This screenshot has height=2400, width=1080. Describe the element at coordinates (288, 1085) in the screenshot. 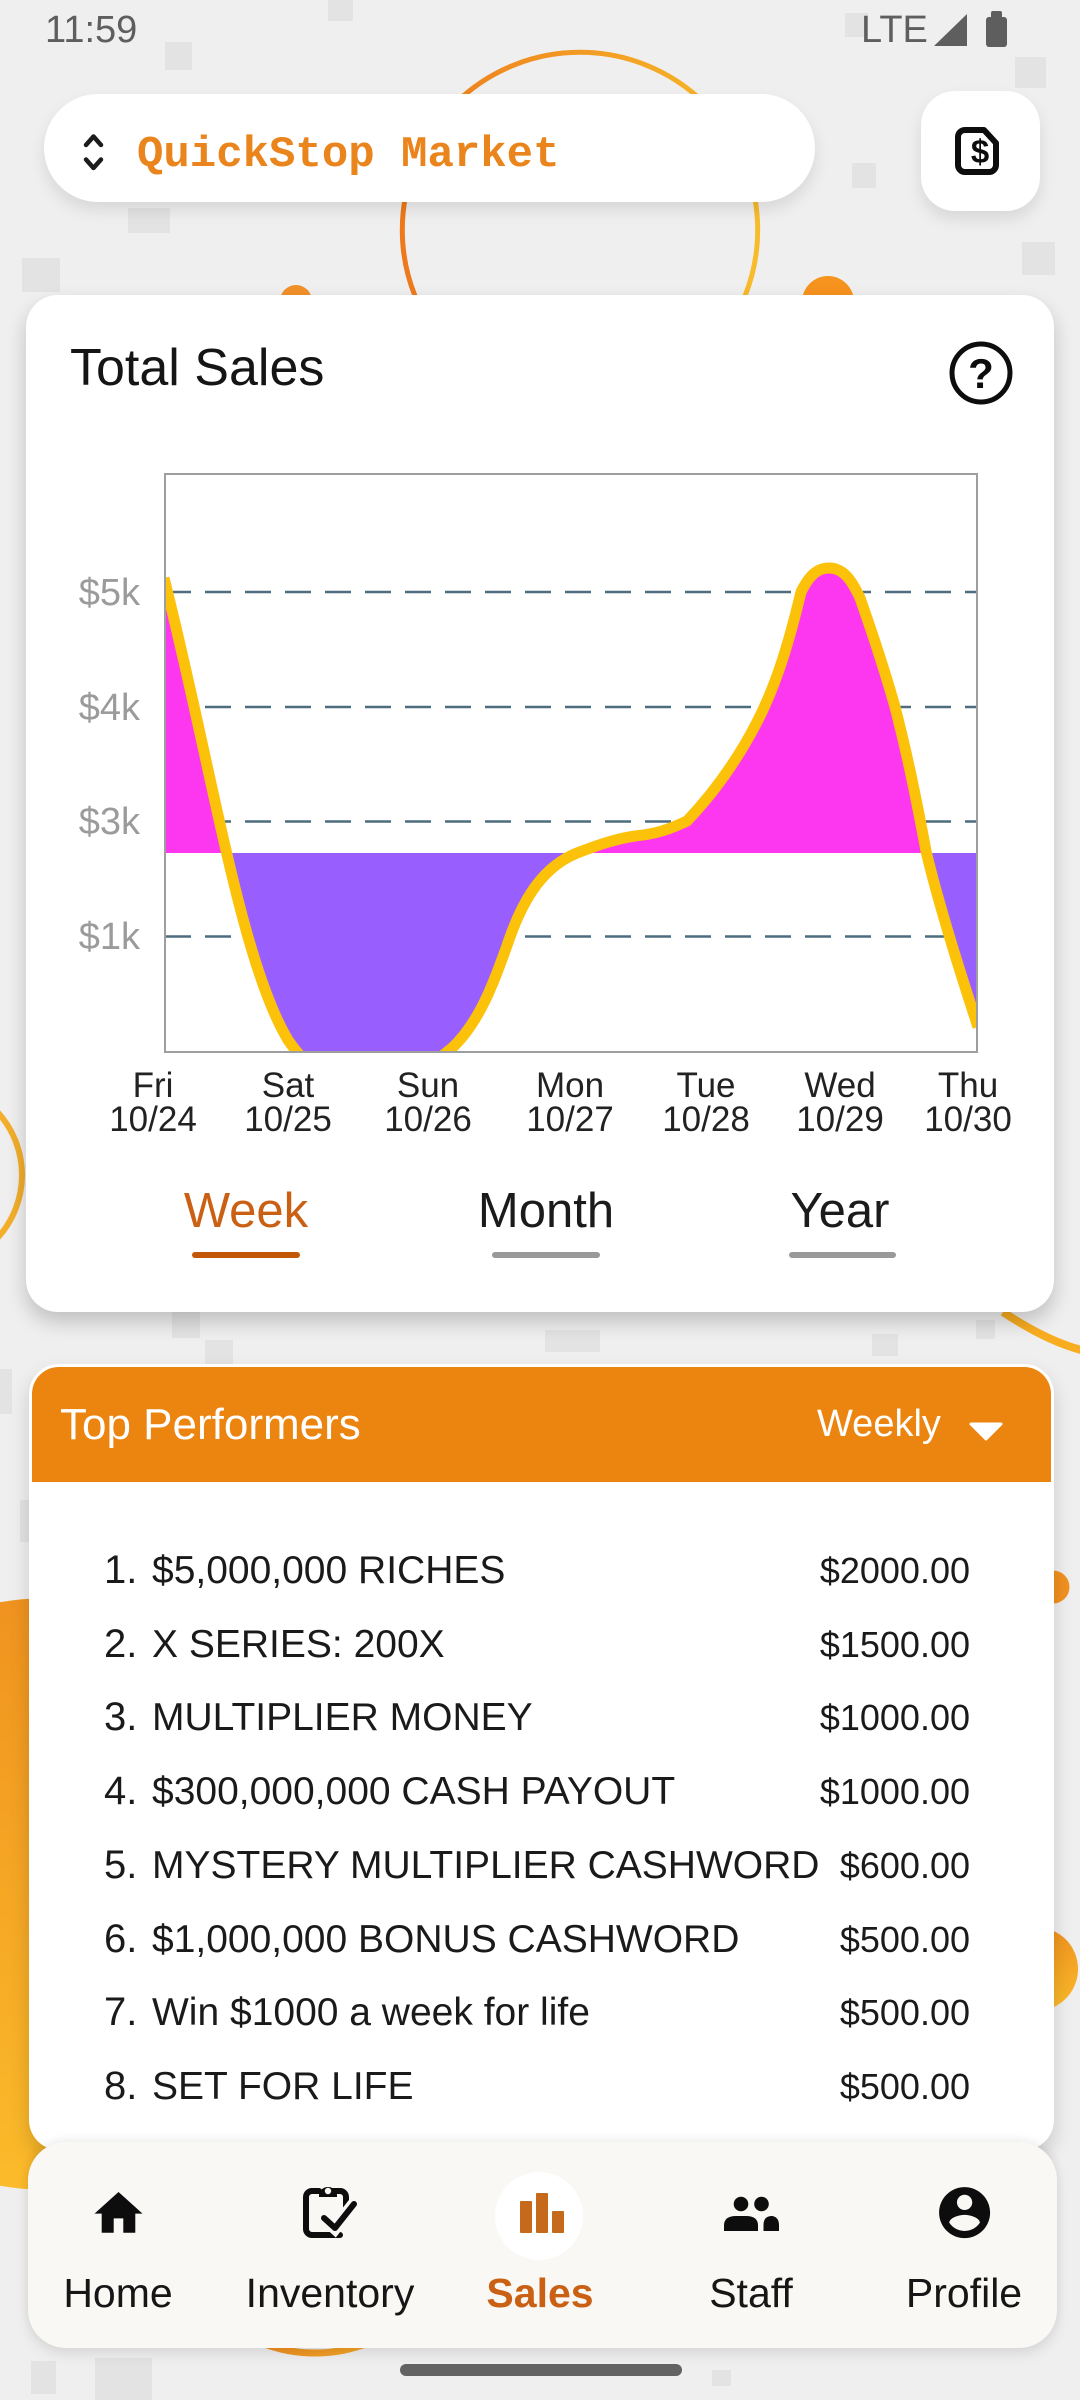

I see `svg-text: Sat` at that location.